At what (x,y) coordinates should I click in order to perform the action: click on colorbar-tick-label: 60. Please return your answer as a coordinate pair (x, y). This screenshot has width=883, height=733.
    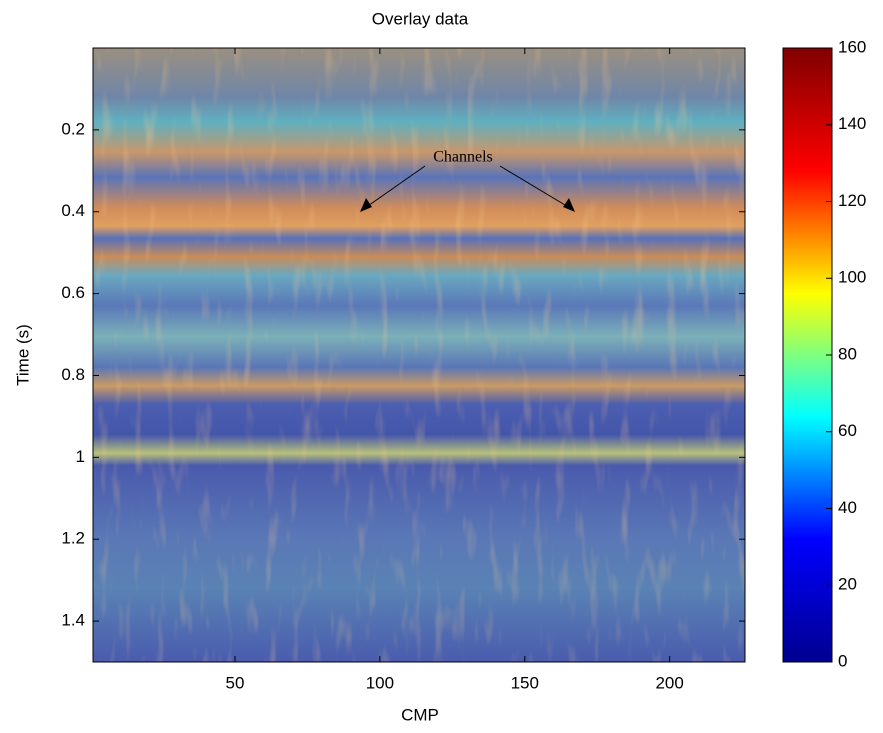
    Looking at the image, I should click on (847, 430).